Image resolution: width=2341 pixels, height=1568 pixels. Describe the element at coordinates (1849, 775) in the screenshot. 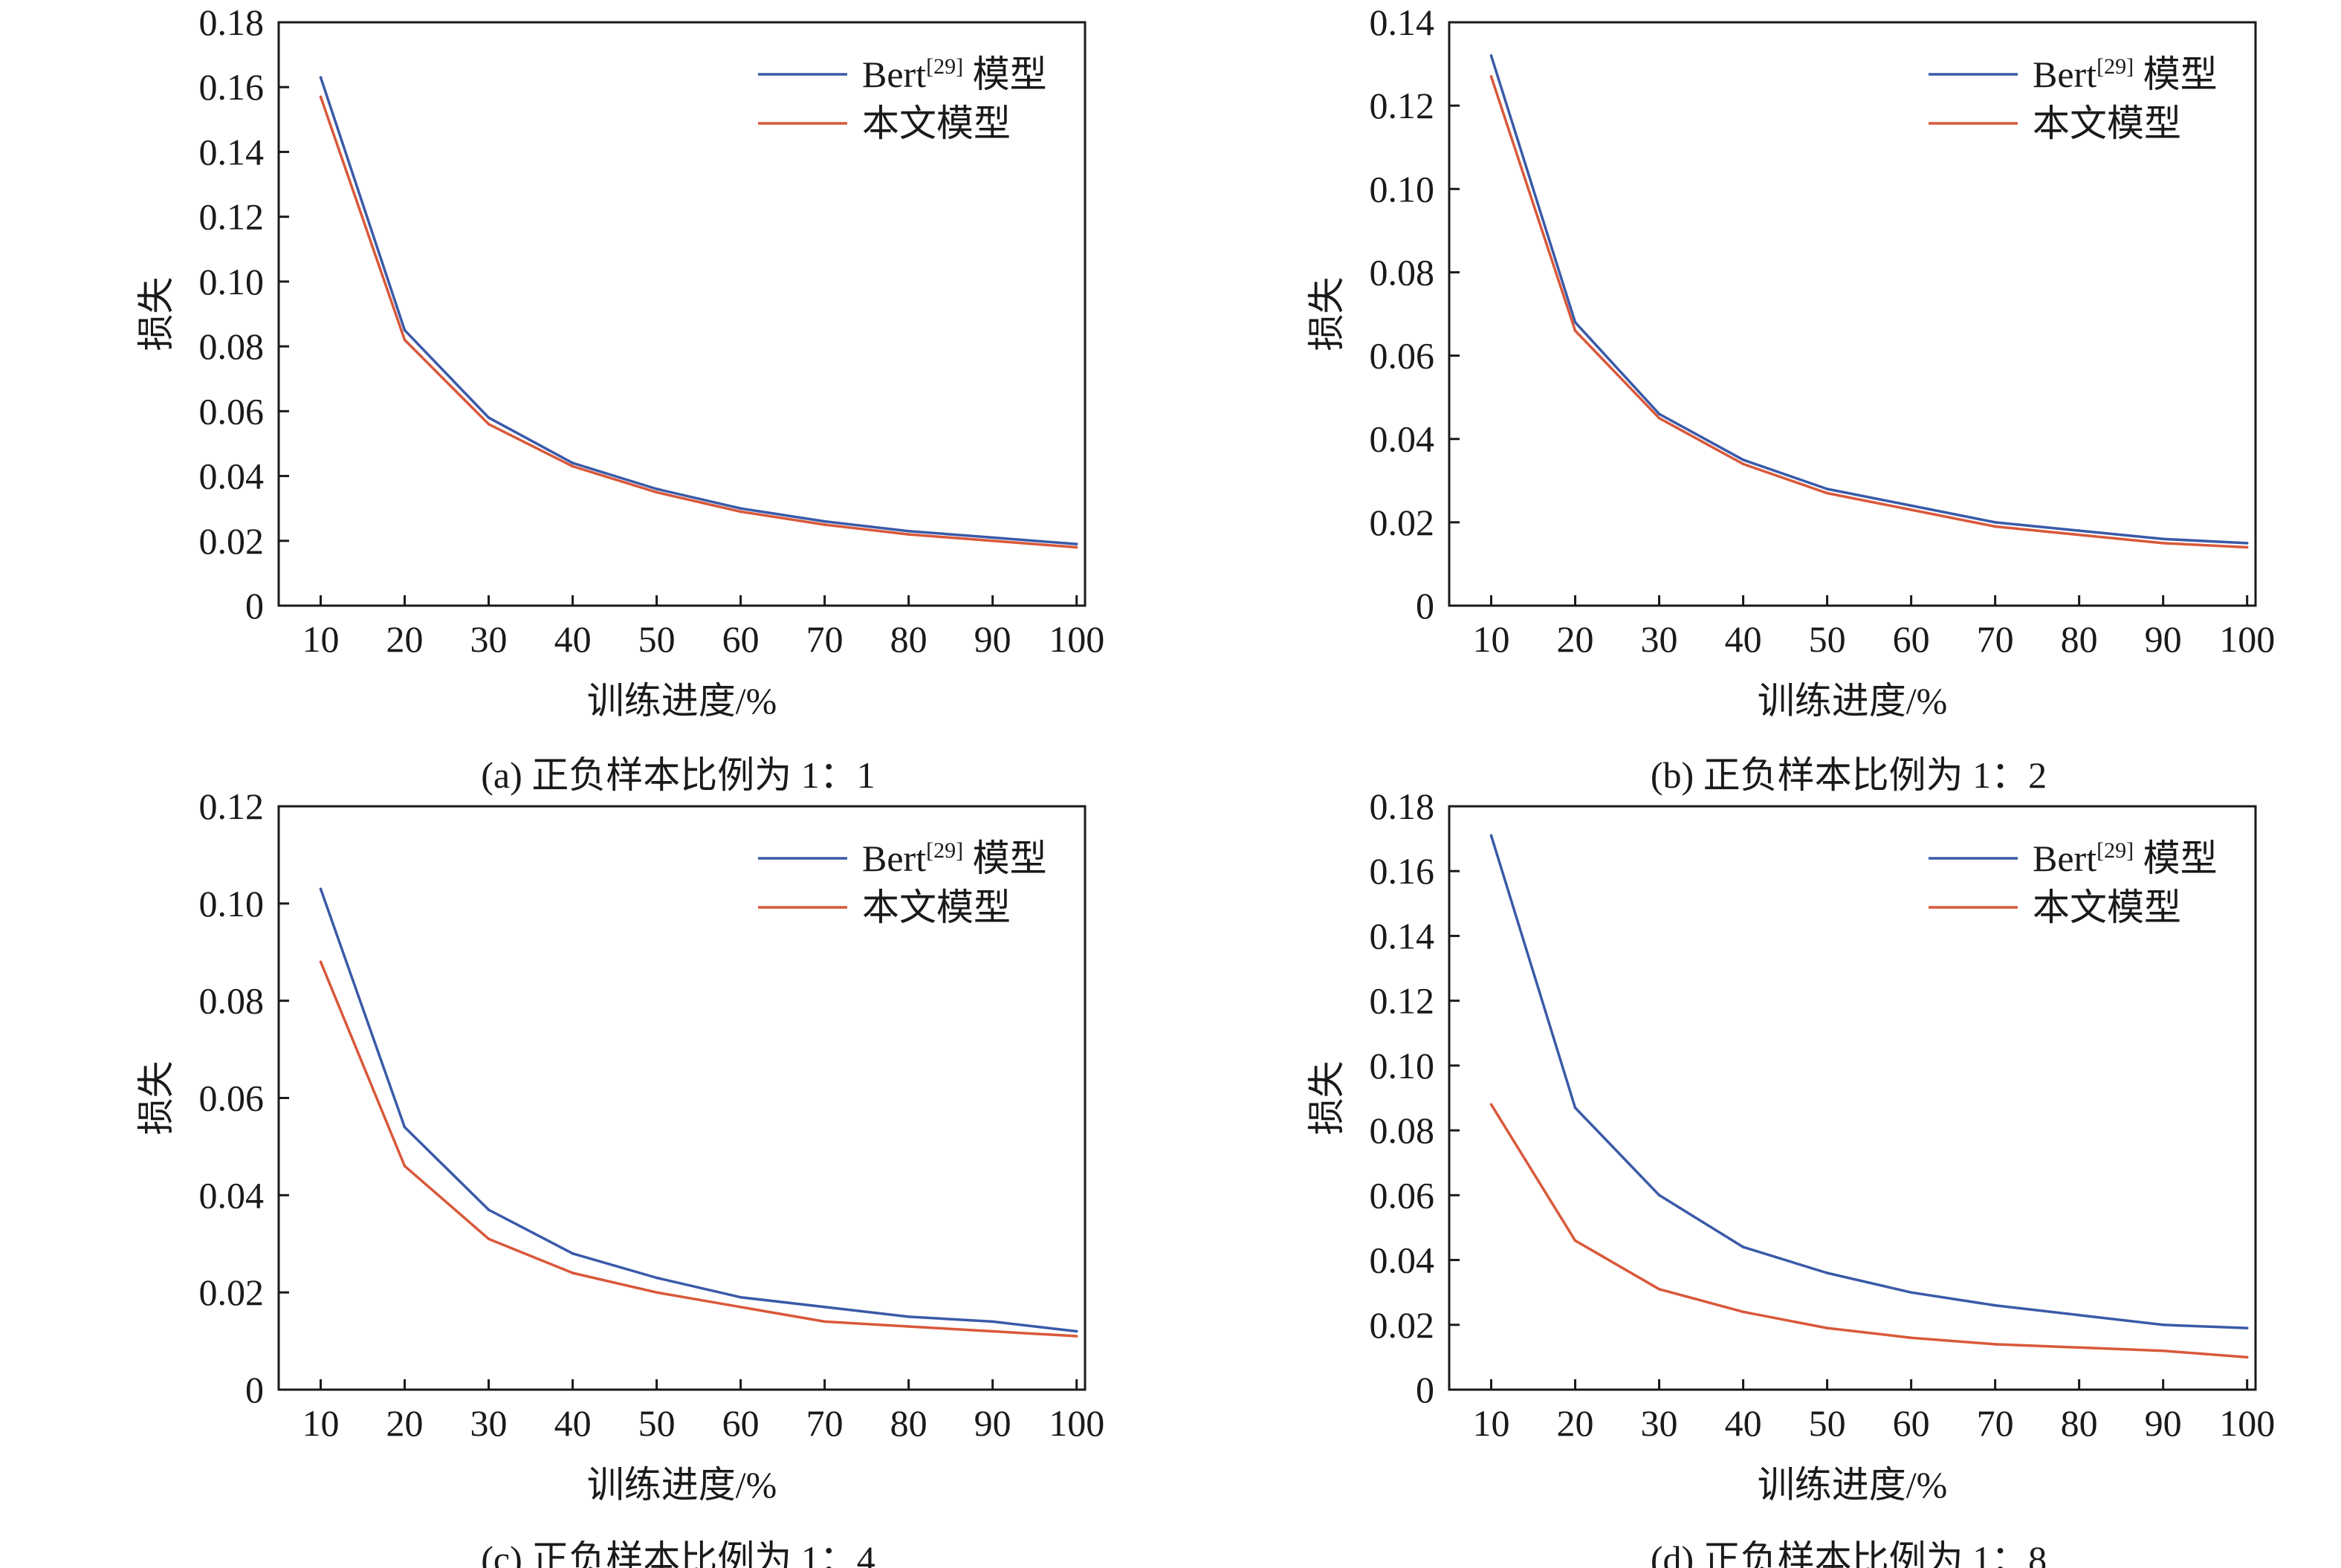

I see `panel-caption: (b) 正负样本比例为 1：2` at that location.